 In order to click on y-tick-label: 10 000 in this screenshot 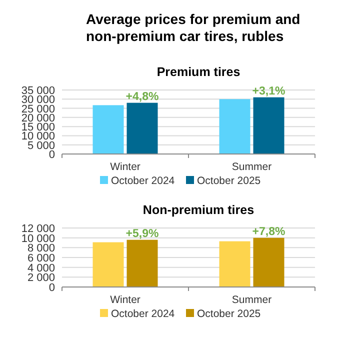, I will do `click(38, 238)`.